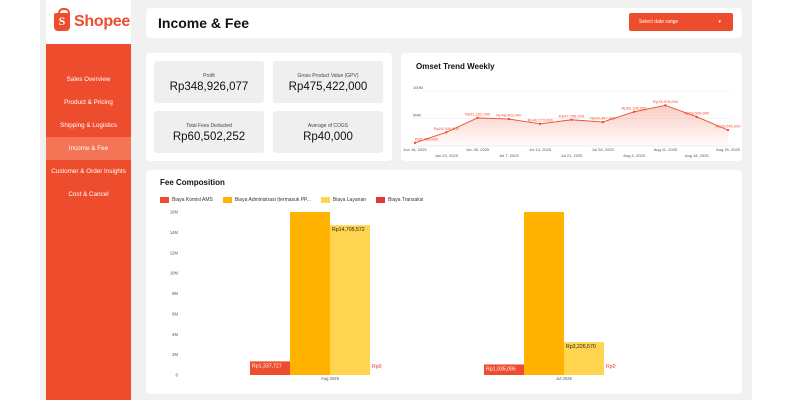 This screenshot has width=800, height=400. What do you see at coordinates (209, 126) in the screenshot?
I see `kpi-label: Total Fees Deducted` at bounding box center [209, 126].